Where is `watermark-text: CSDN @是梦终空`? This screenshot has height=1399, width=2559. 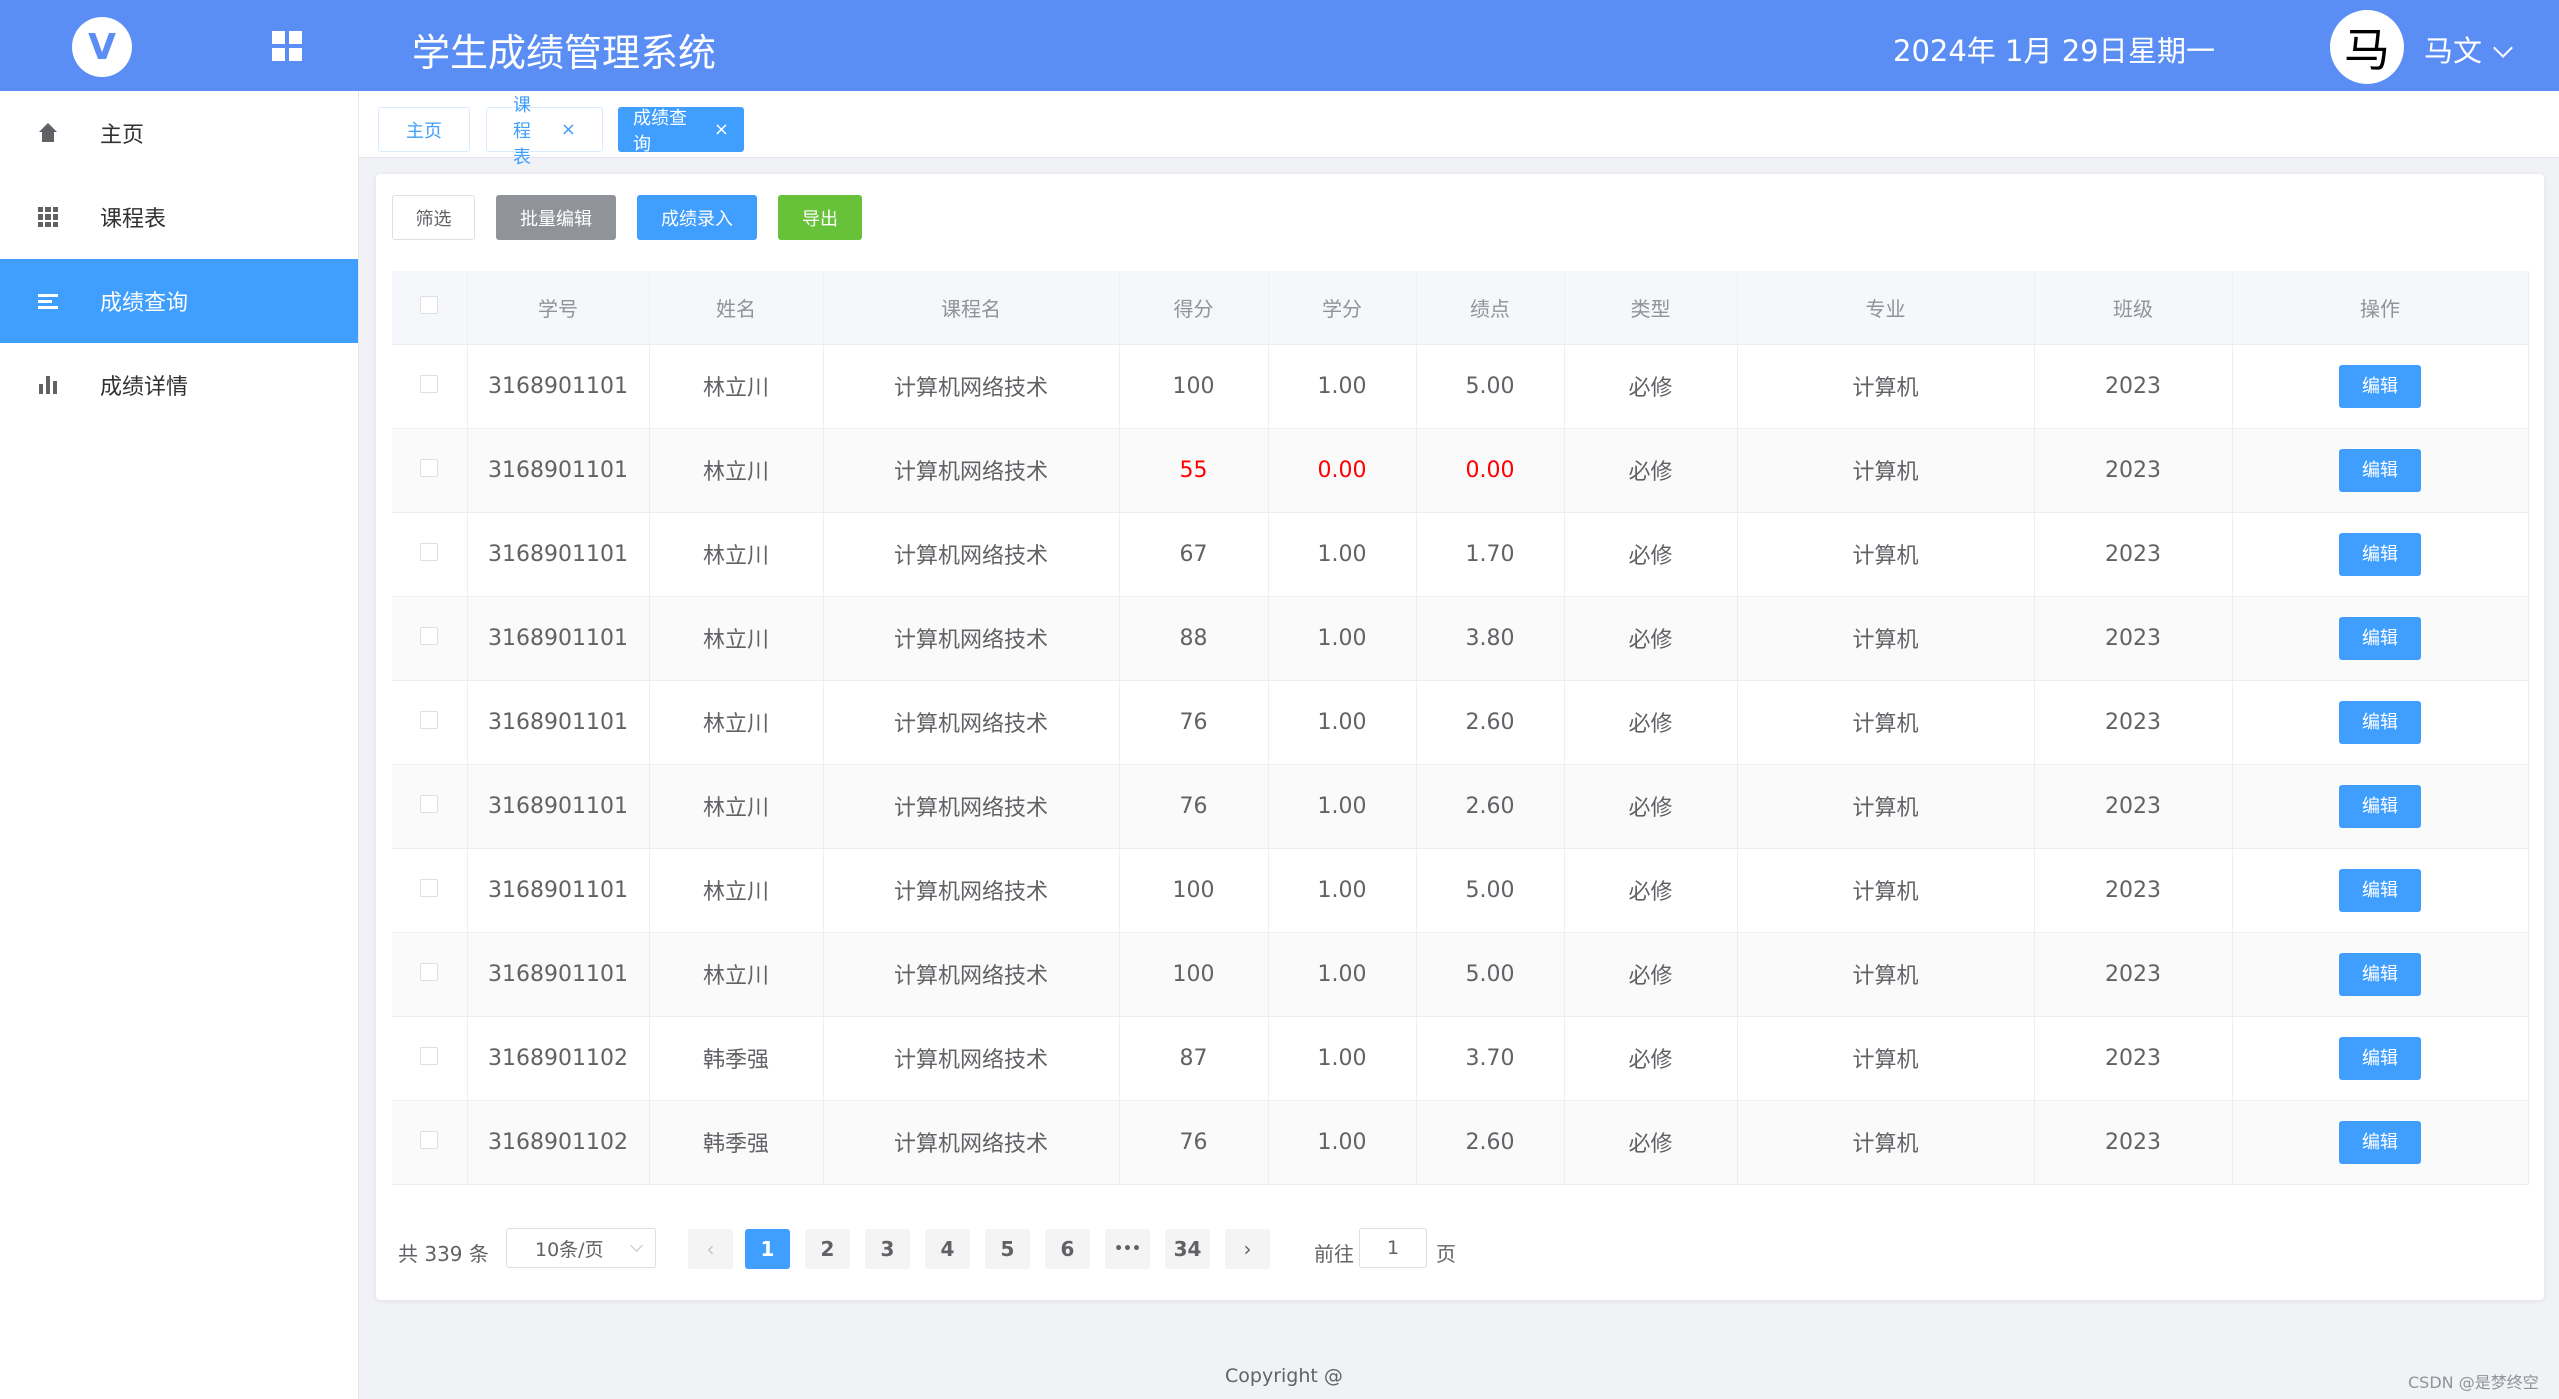 watermark-text: CSDN @是梦终空 is located at coordinates (2473, 1382).